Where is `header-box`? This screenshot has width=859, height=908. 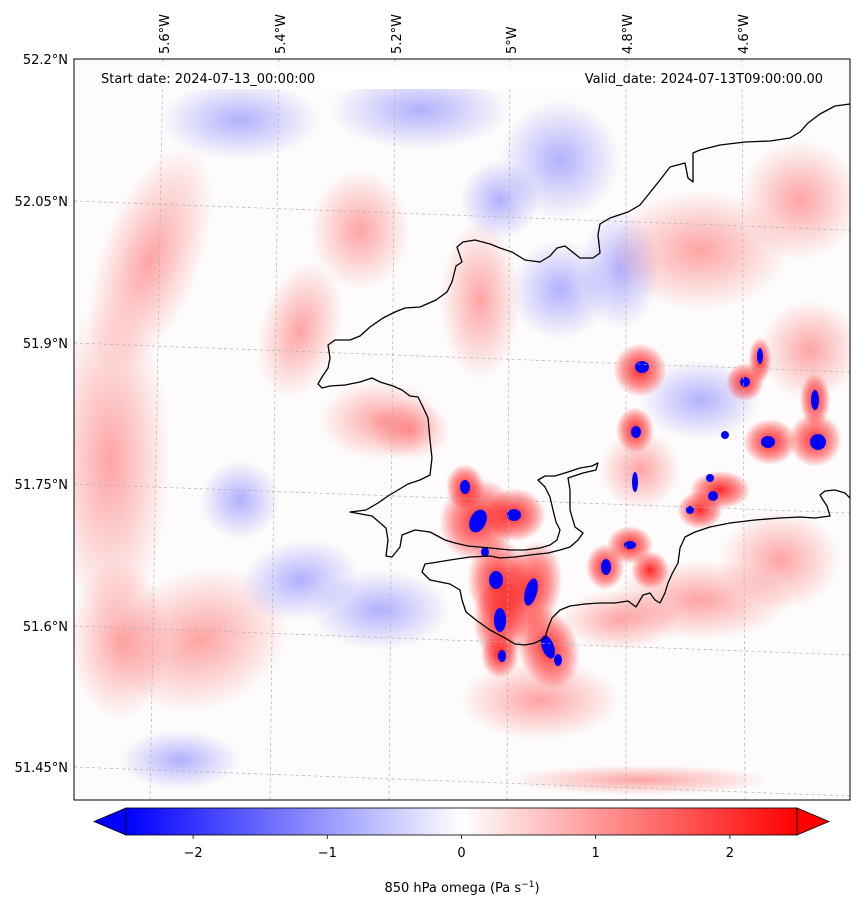
header-box is located at coordinates (462, 77).